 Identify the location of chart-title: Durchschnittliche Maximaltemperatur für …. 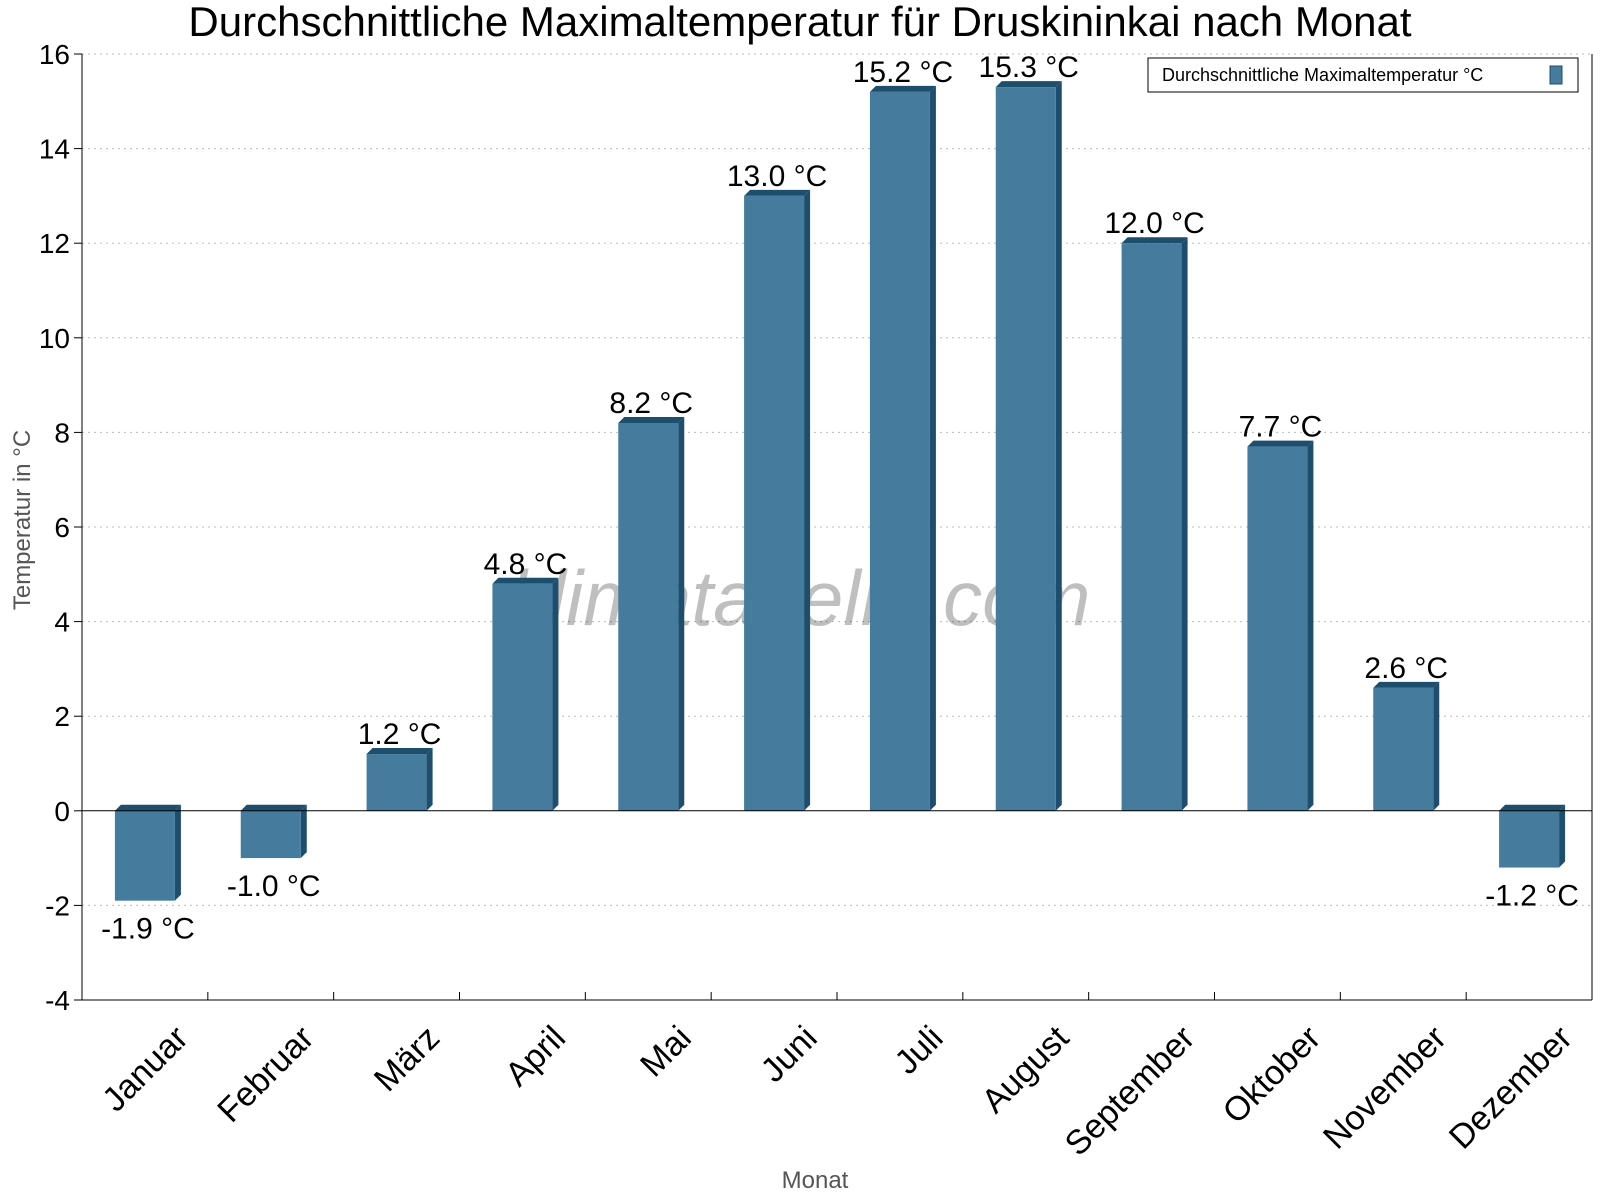
(799, 22).